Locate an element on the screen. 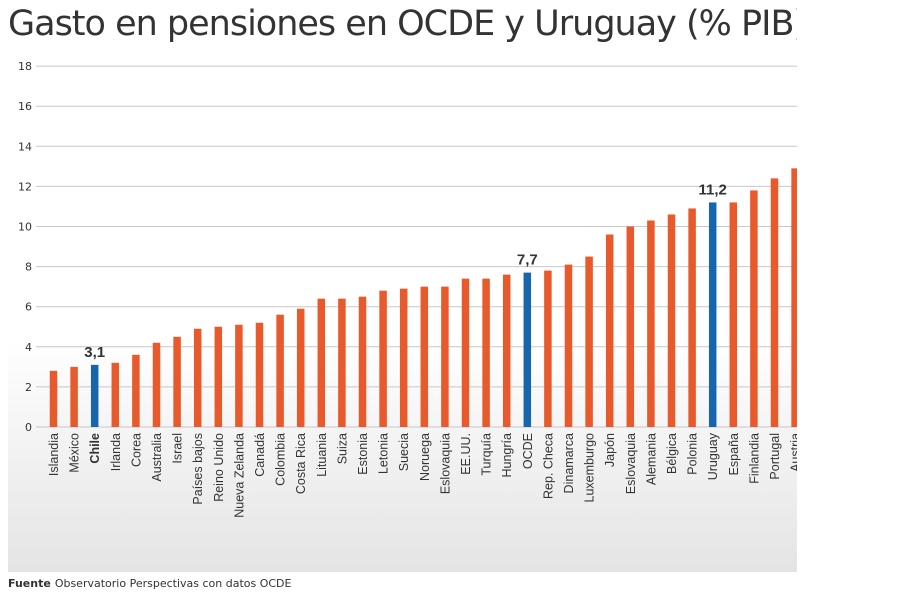 The image size is (897, 600). x-tick-label-20: Eslovaquia is located at coordinates (445, 463).